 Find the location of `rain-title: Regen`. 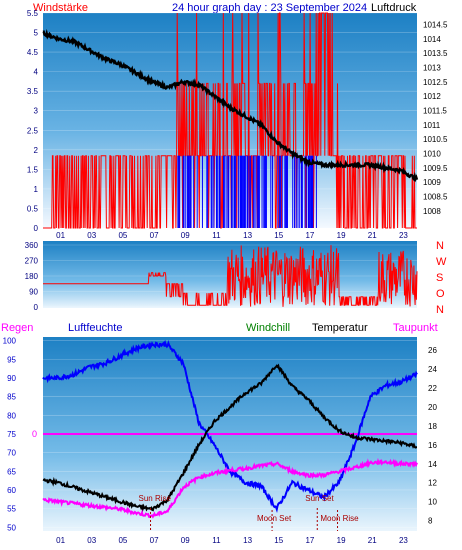

rain-title: Regen is located at coordinates (17, 328).